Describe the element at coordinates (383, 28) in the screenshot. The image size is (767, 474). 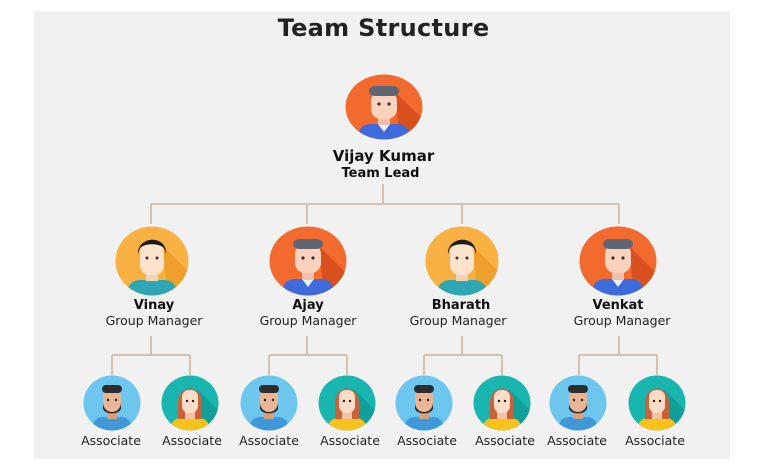
I see `page-title: Team Structure` at that location.